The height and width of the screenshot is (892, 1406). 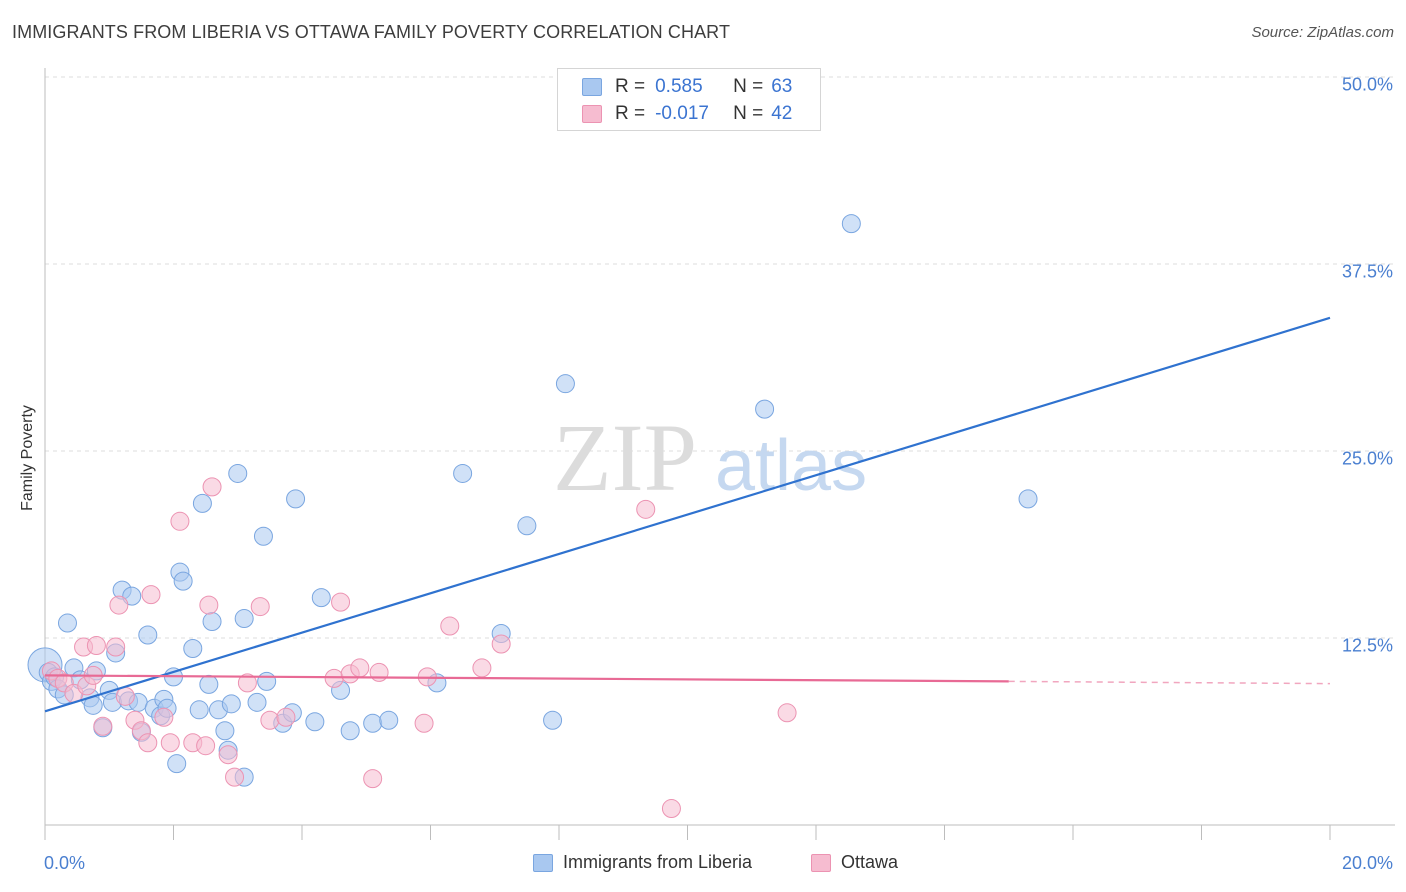 What do you see at coordinates (1367, 645) in the screenshot?
I see `y-tick-label: 12.5%` at bounding box center [1367, 645].